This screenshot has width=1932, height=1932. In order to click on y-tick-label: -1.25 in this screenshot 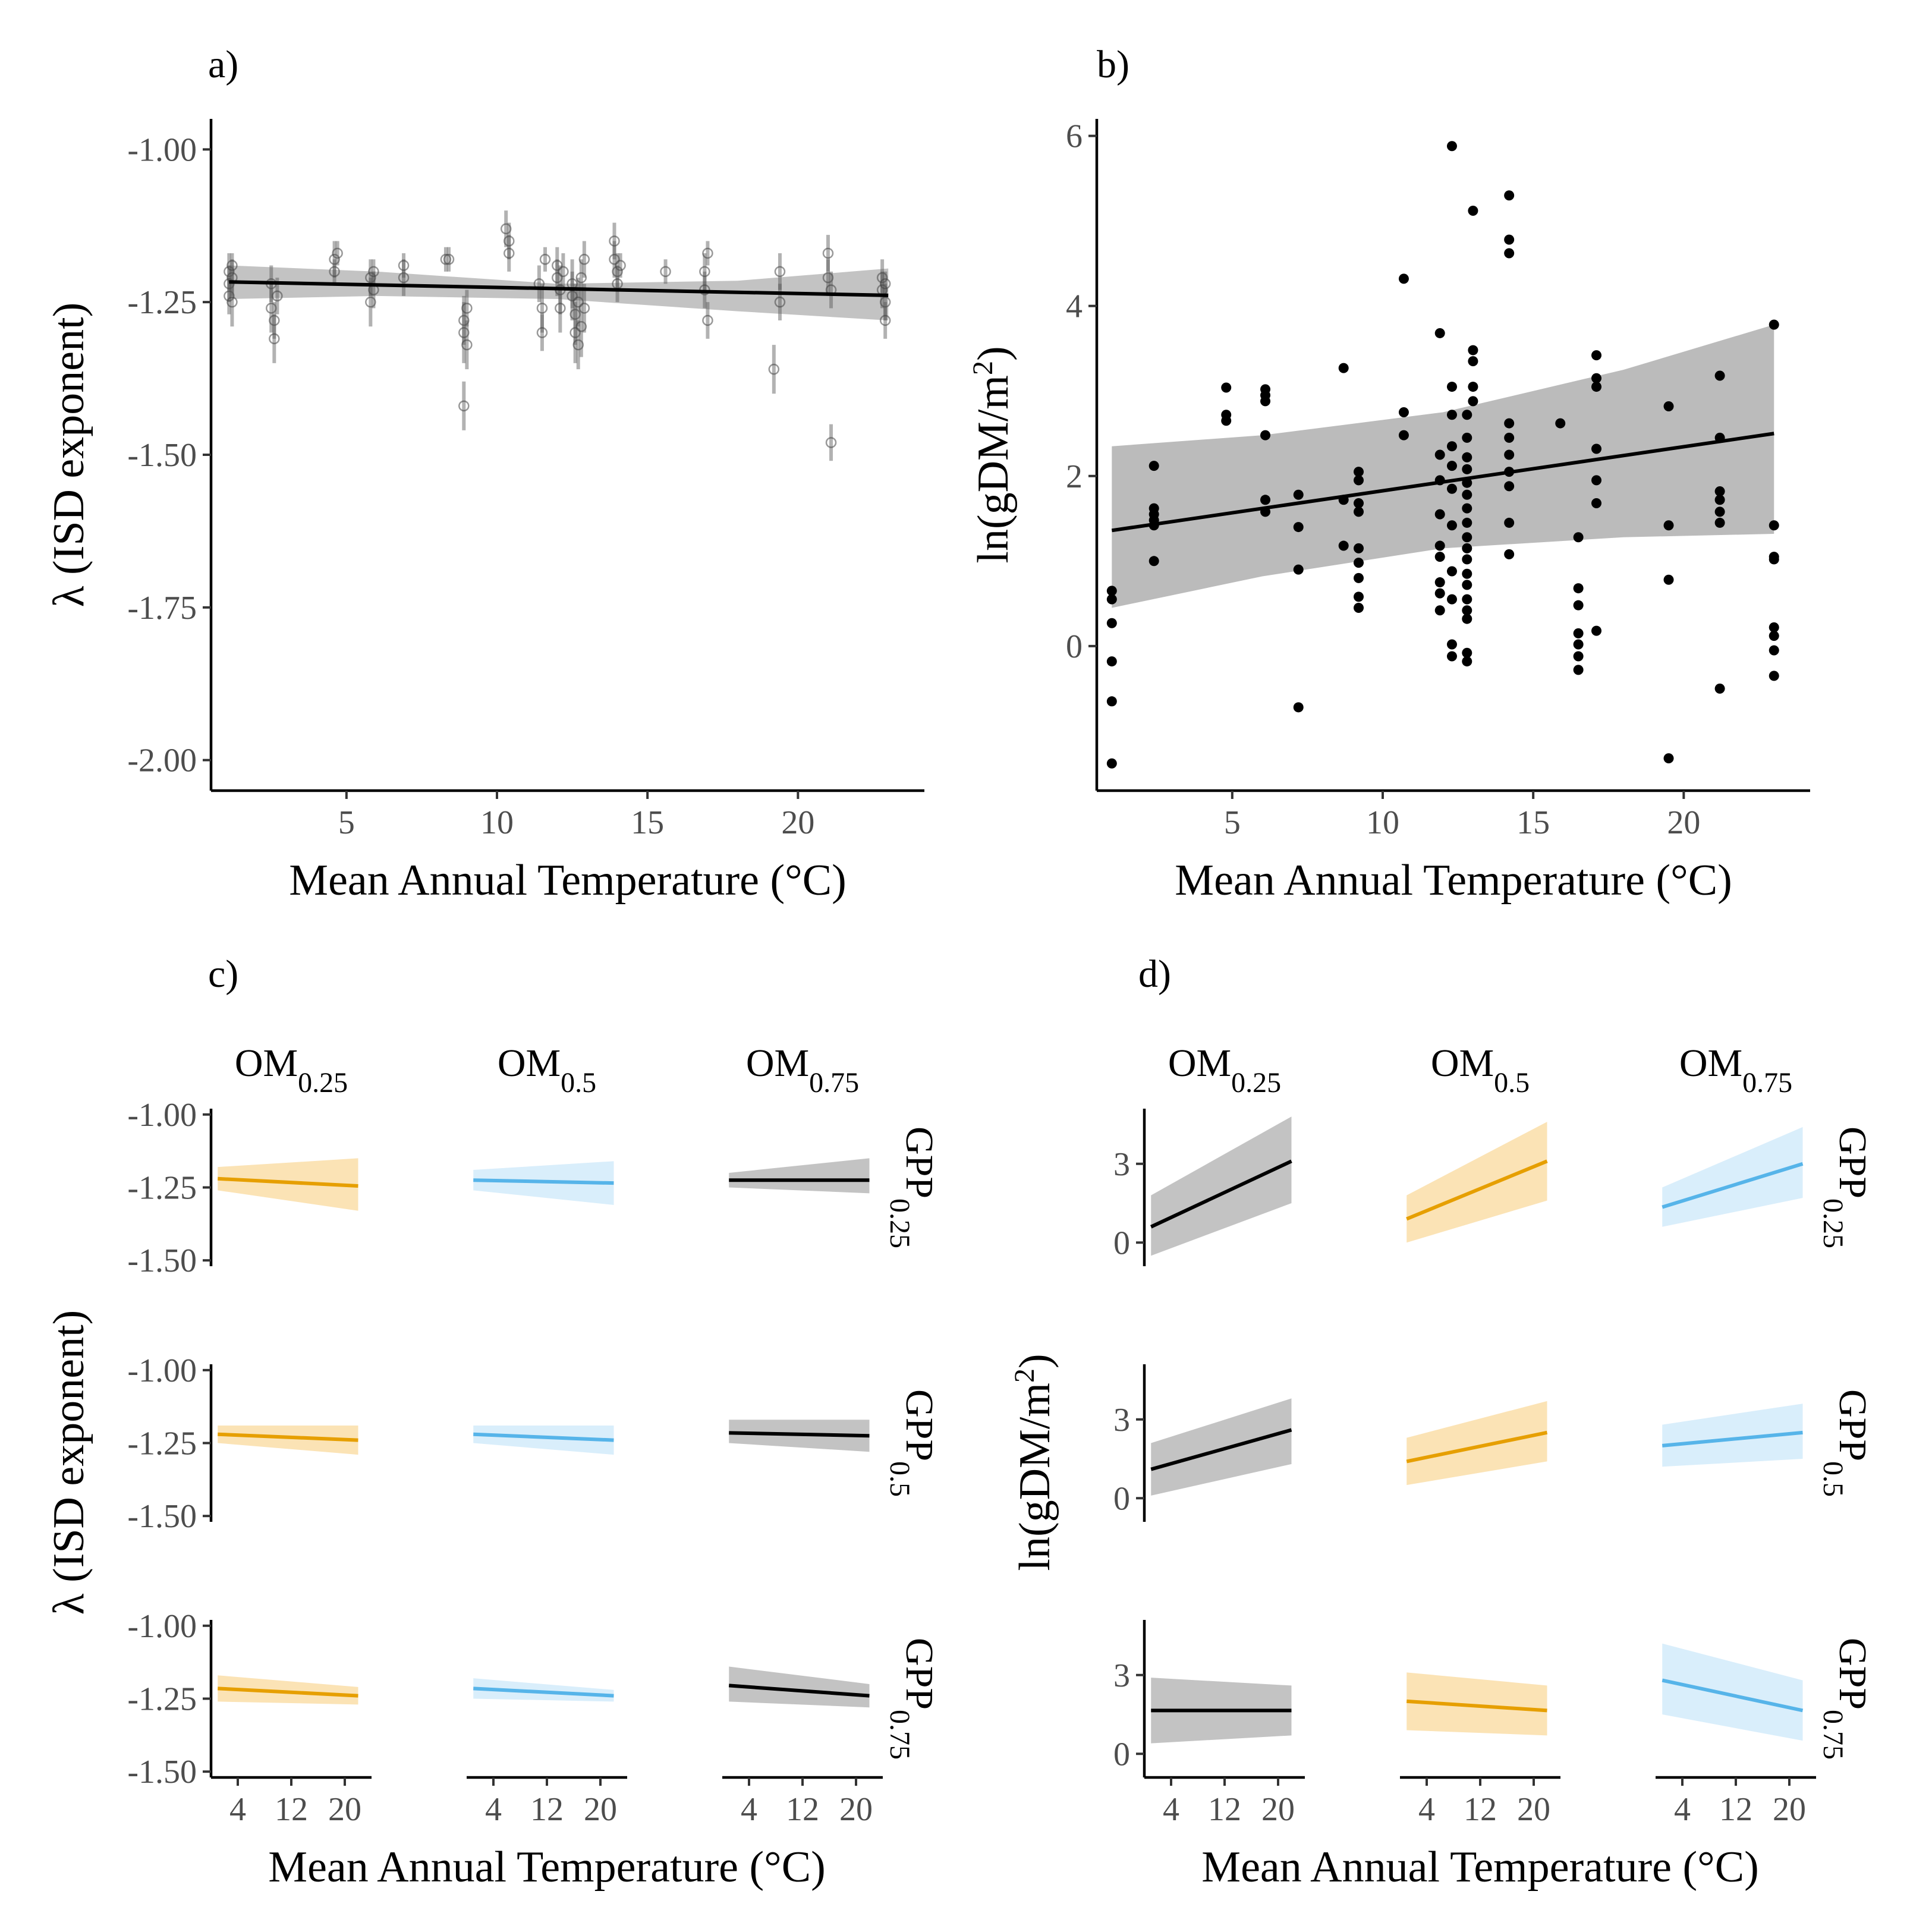, I will do `click(162, 1444)`.